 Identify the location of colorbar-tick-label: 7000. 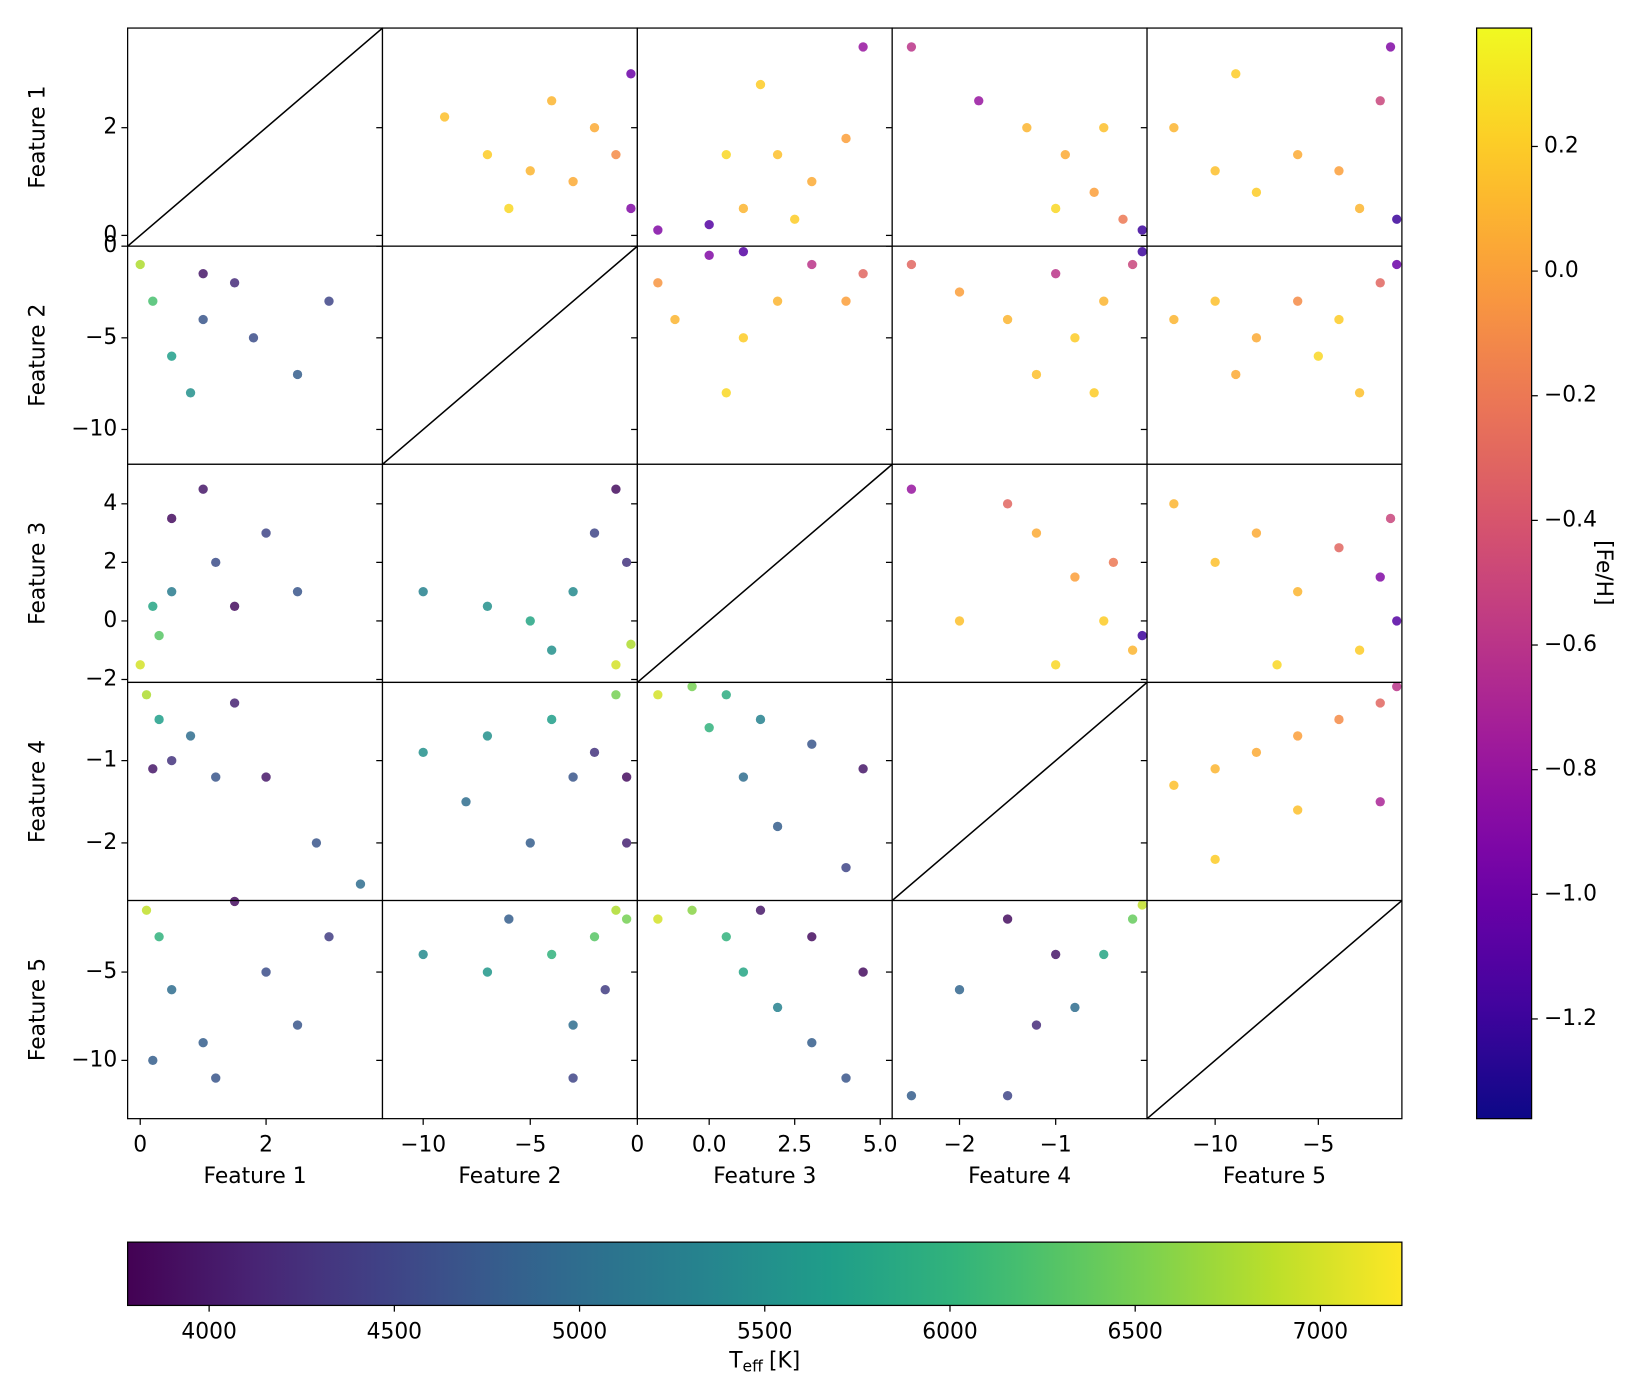
(1320, 1331).